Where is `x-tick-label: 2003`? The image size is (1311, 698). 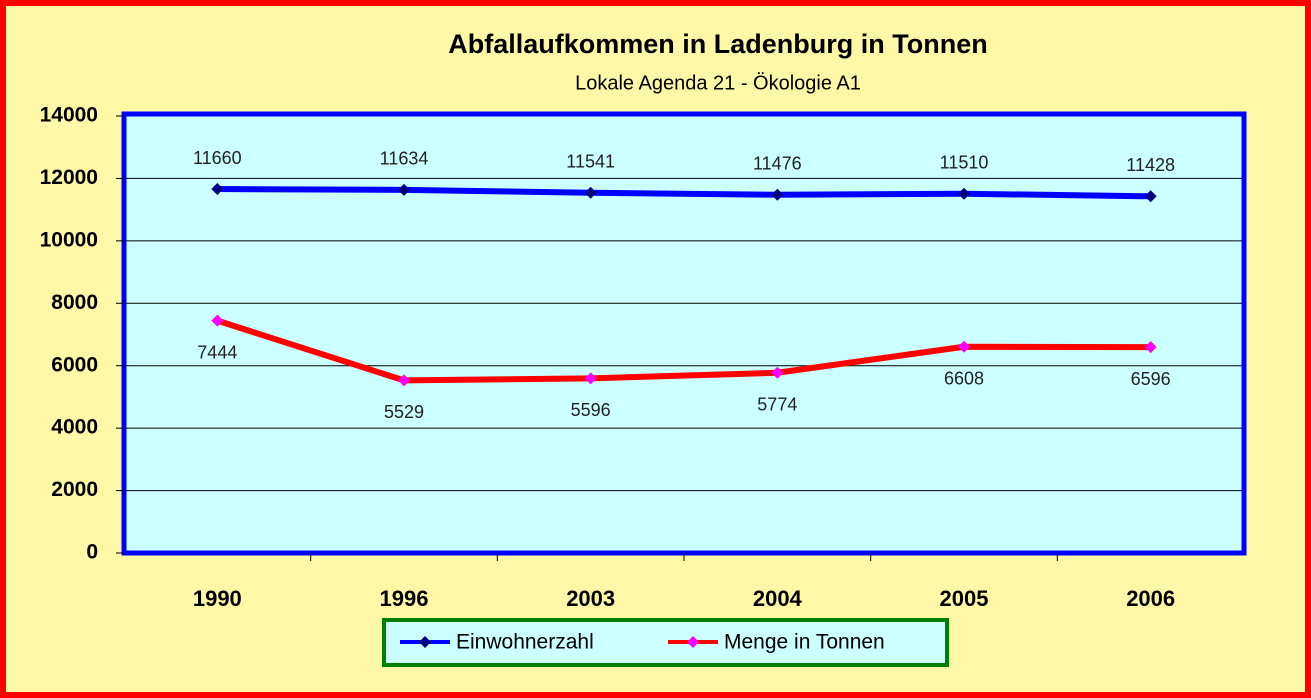 x-tick-label: 2003 is located at coordinates (590, 598).